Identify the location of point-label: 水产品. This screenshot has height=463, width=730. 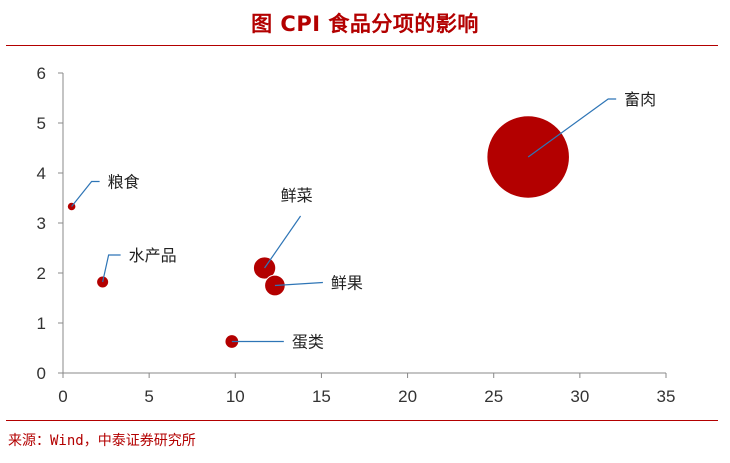
(153, 255).